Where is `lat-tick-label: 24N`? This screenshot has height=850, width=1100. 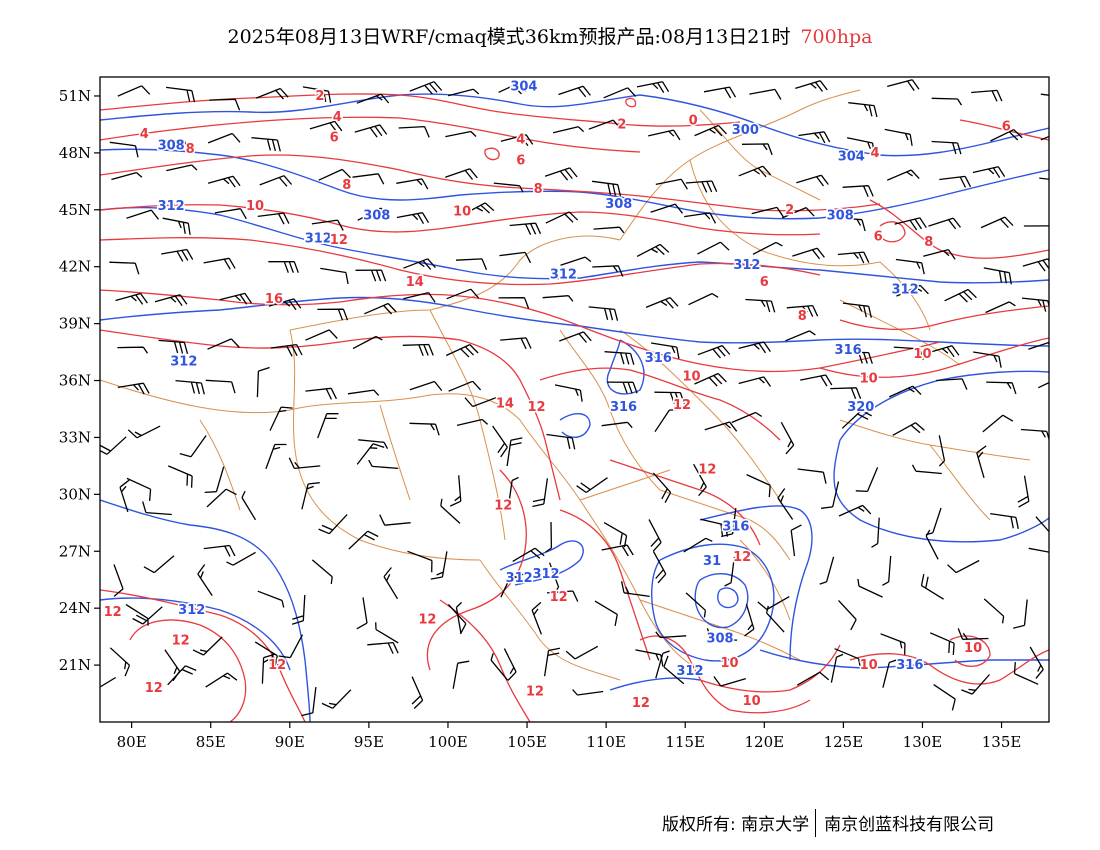 lat-tick-label: 24N is located at coordinates (75, 608).